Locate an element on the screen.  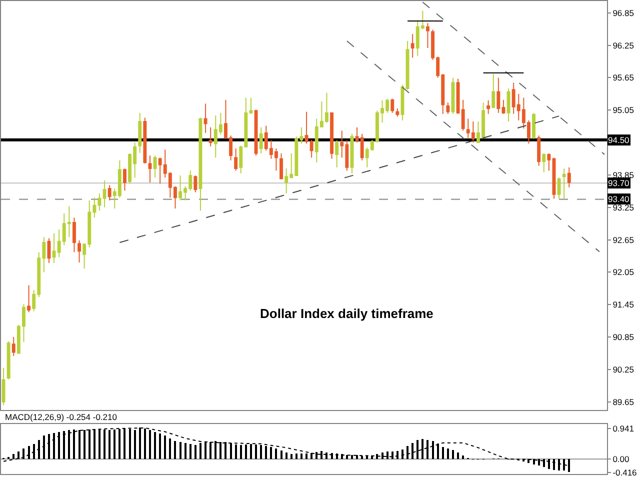
y-tick-label: 92.05 is located at coordinates (623, 272).